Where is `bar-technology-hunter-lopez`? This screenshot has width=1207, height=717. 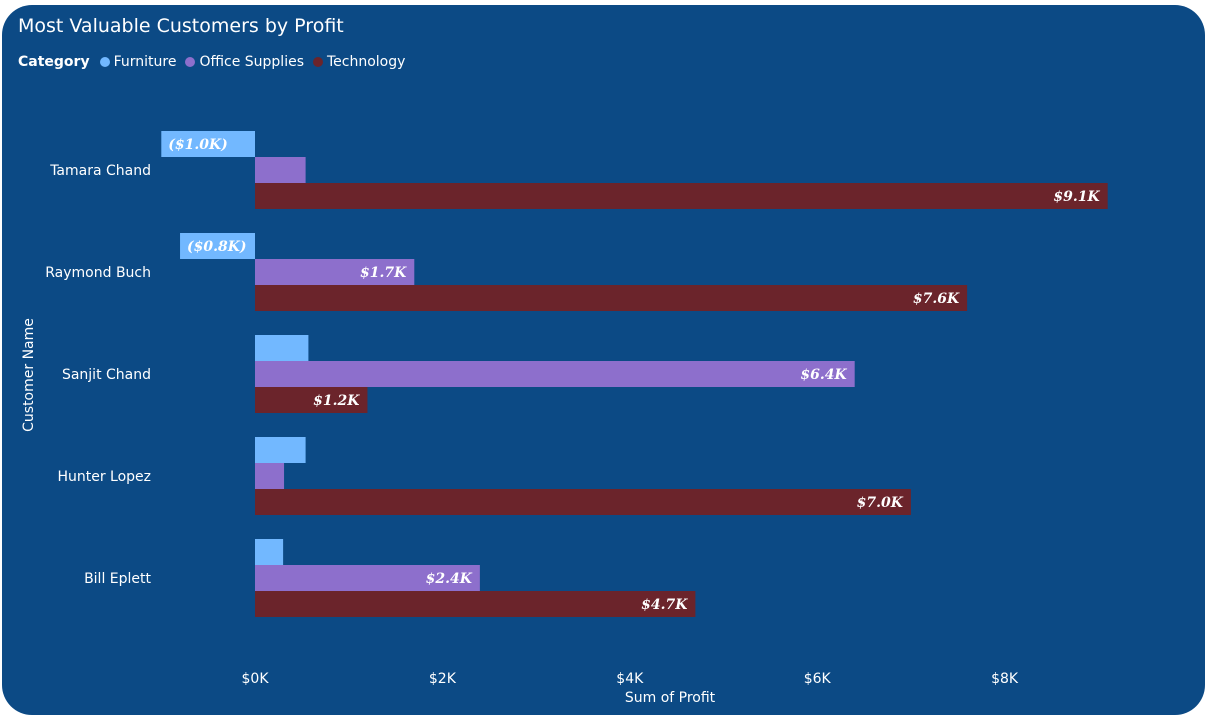
bar-technology-hunter-lopez is located at coordinates (583, 502).